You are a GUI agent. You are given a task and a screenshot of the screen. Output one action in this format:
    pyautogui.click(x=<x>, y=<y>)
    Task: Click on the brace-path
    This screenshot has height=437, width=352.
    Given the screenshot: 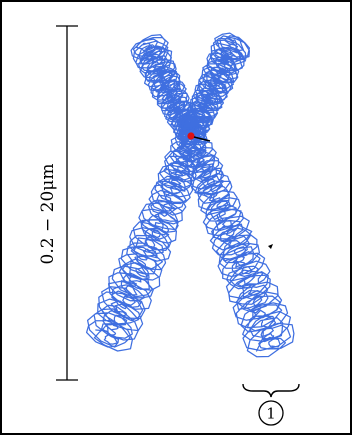 What is the action you would take?
    pyautogui.click(x=271, y=390)
    